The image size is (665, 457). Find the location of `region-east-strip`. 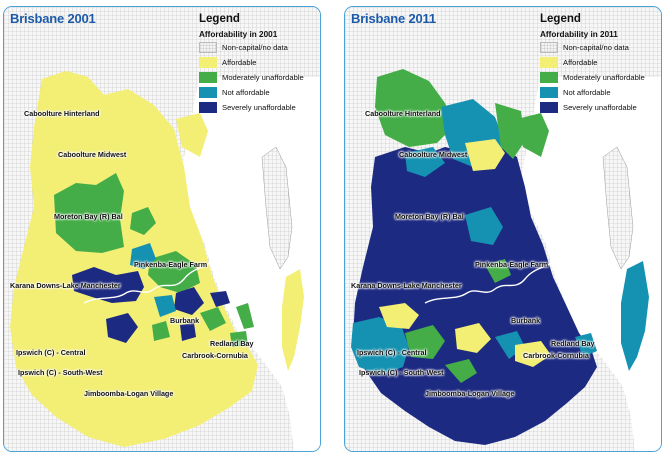

region-east-strip is located at coordinates (245, 316).